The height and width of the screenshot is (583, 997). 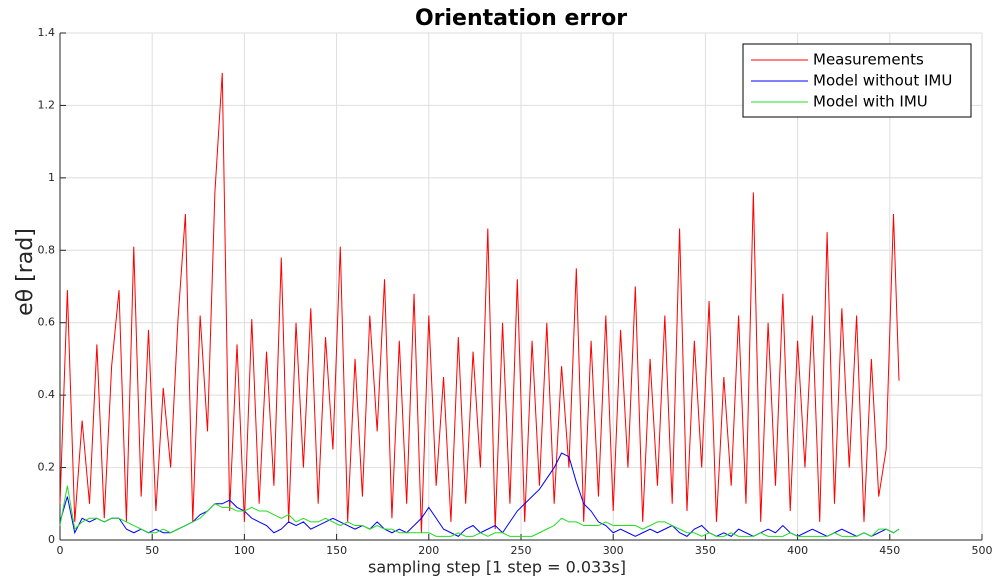 I want to click on y-tick-label: 0.2, so click(x=47, y=467).